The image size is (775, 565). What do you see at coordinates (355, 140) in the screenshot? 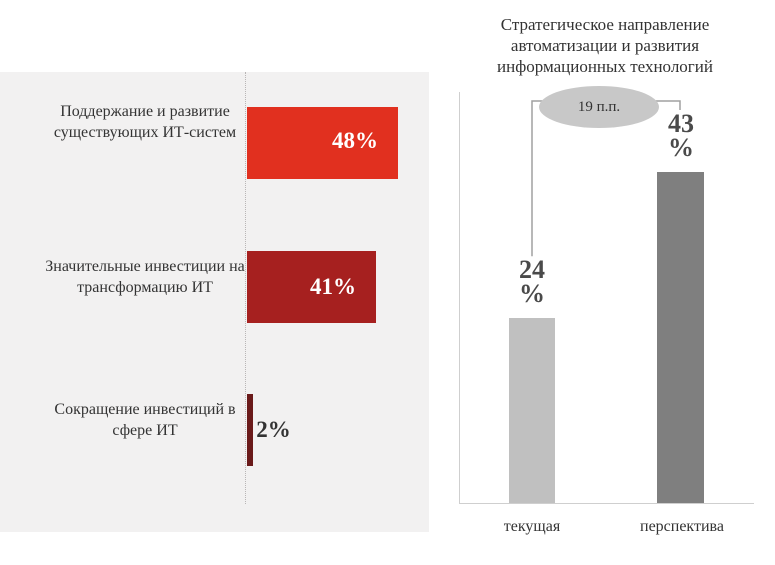
I see `value-label-maintain: 48%` at bounding box center [355, 140].